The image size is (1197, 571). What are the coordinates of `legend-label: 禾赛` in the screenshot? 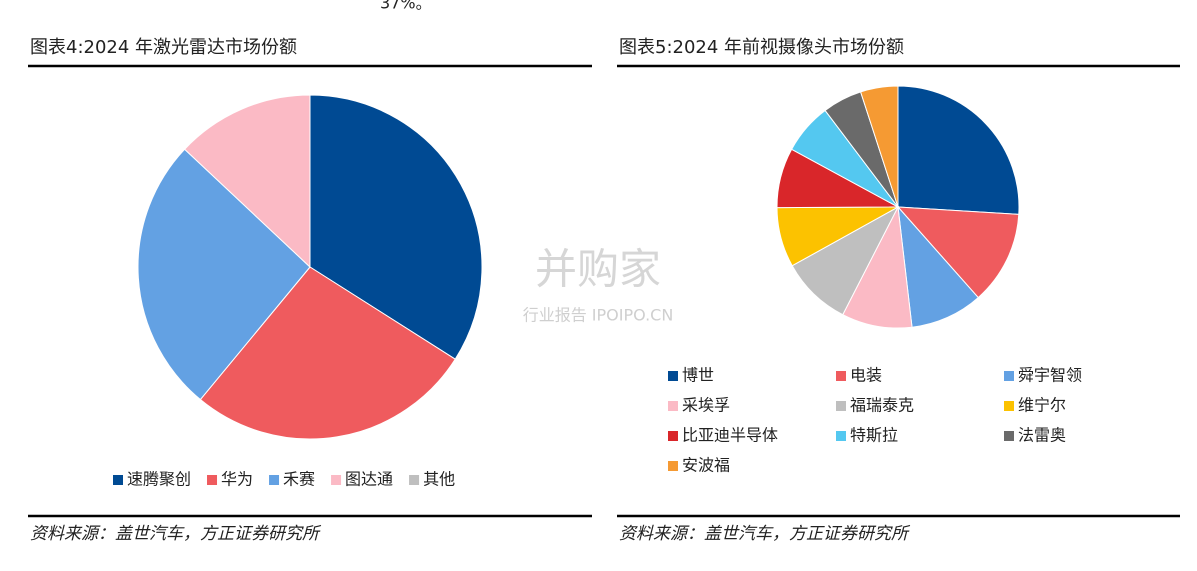 It's located at (299, 479).